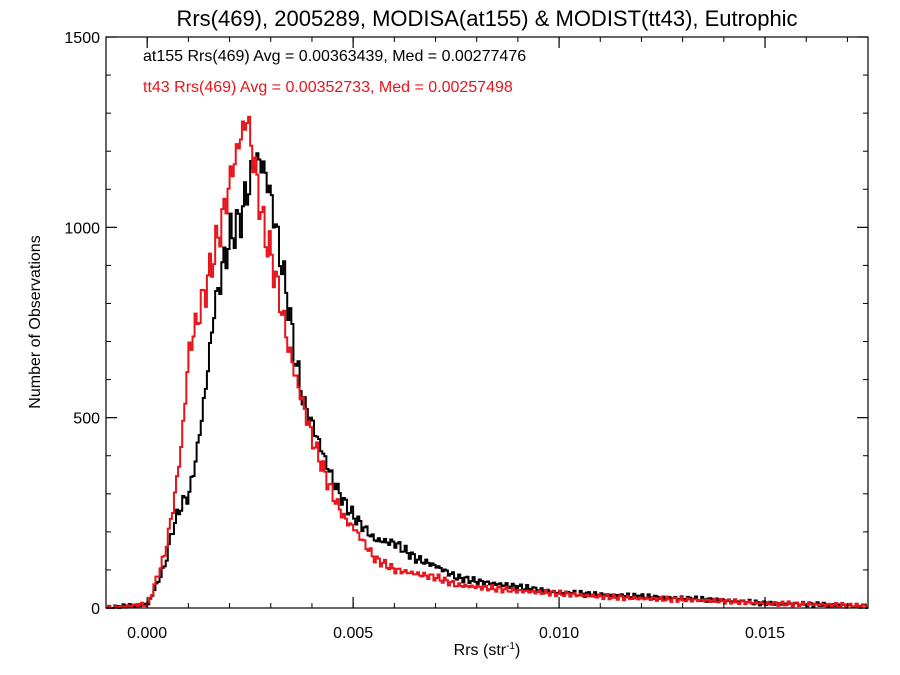 The image size is (900, 675). What do you see at coordinates (82, 38) in the screenshot?
I see `y-tick-label: 1500` at bounding box center [82, 38].